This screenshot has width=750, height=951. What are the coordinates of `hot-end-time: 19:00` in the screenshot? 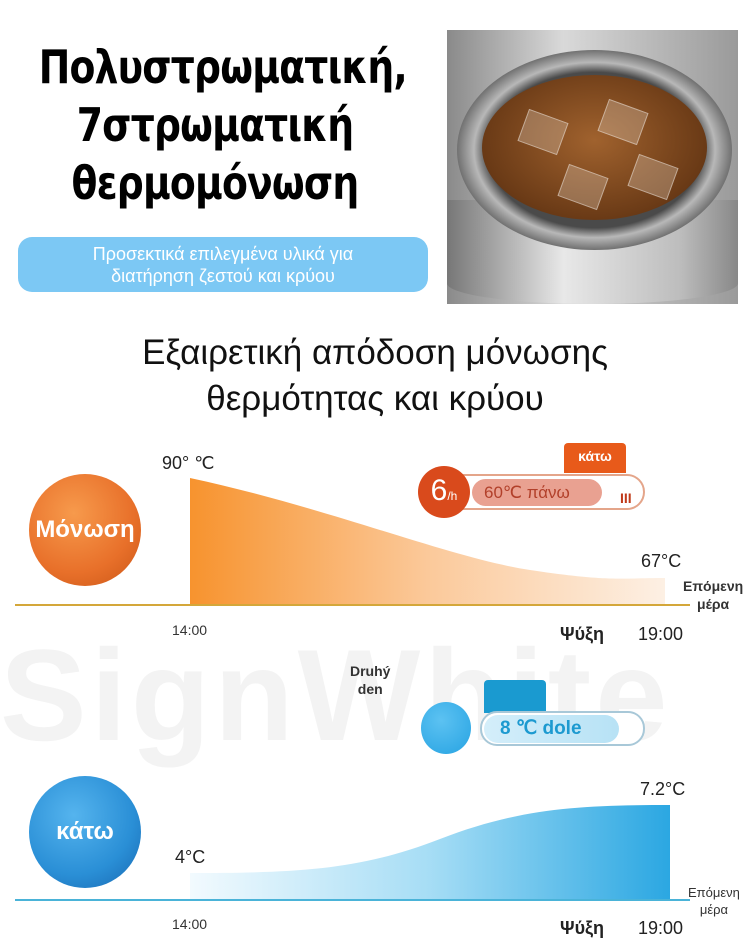 It's located at (661, 634).